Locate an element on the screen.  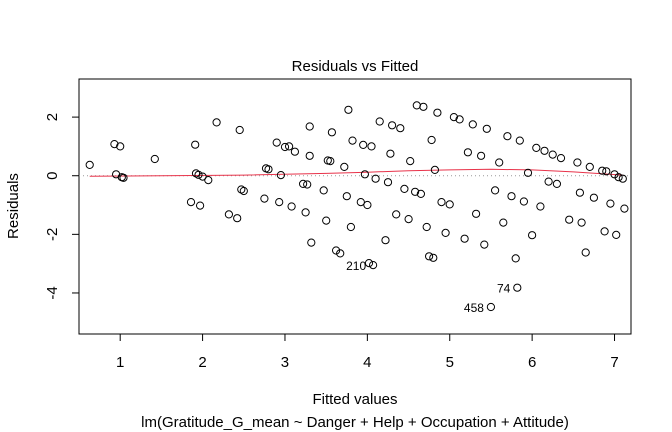
x-tick-label: 5 is located at coordinates (450, 362).